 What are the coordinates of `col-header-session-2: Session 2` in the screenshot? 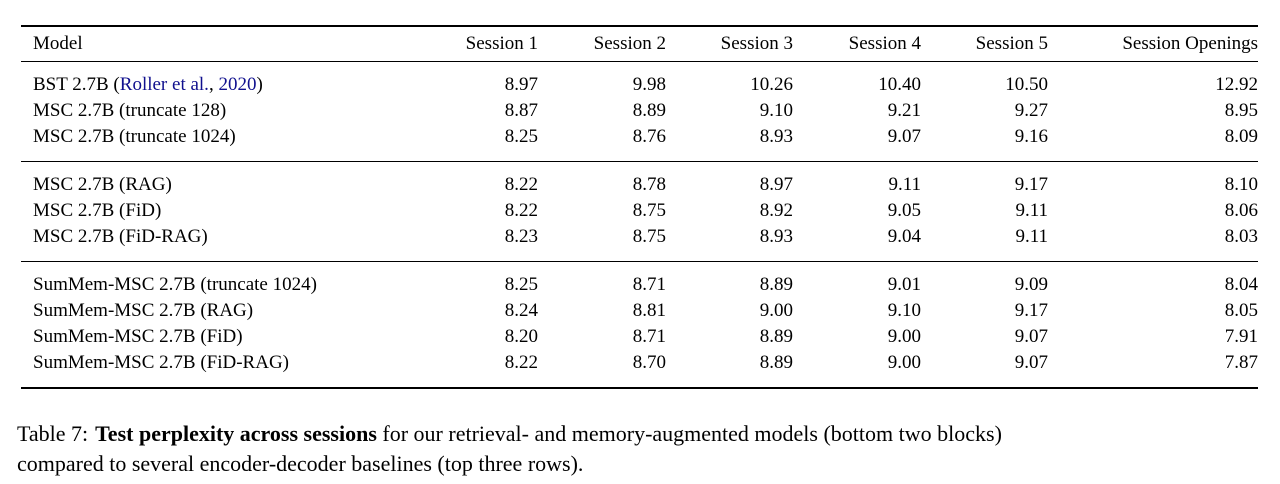 It's located at (629, 43).